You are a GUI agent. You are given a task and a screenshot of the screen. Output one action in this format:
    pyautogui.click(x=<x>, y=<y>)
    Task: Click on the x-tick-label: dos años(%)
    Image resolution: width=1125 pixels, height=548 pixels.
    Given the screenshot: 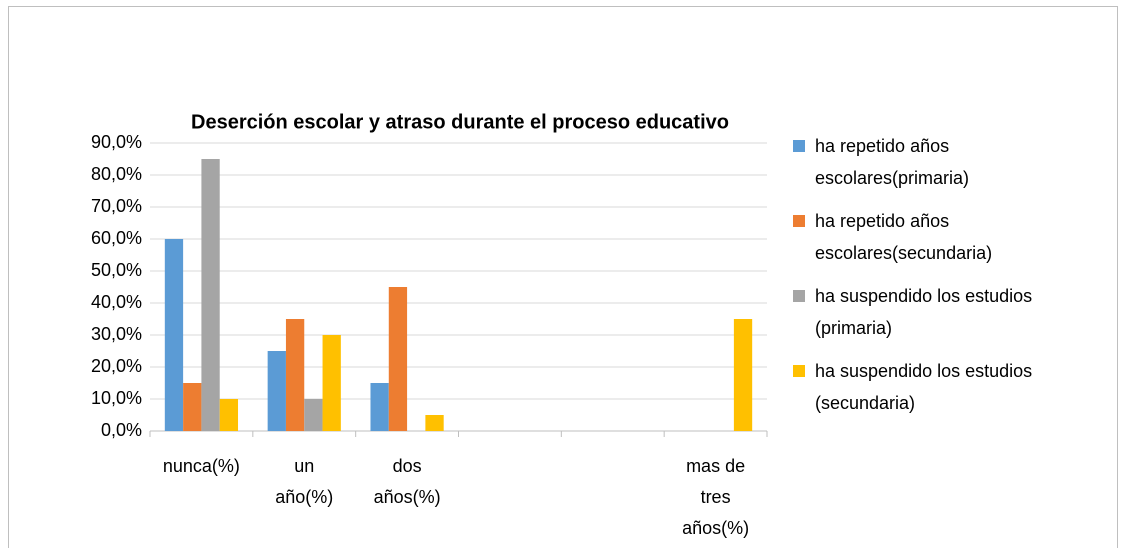 What is the action you would take?
    pyautogui.click(x=407, y=481)
    